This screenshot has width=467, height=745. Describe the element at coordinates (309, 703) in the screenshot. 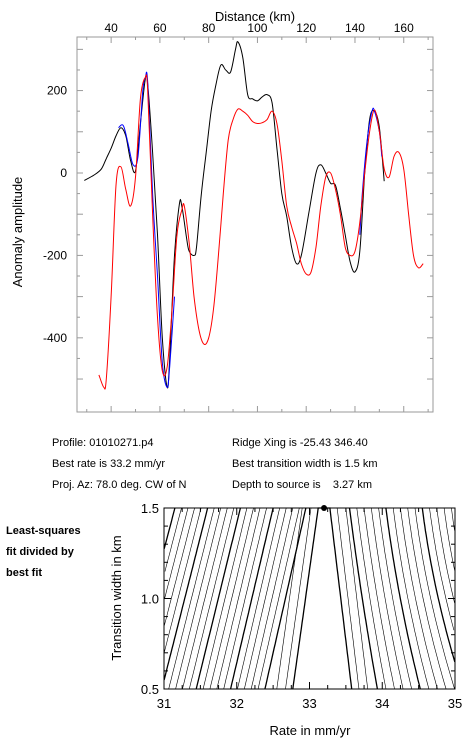

I see `rate-tick-label: 33` at that location.